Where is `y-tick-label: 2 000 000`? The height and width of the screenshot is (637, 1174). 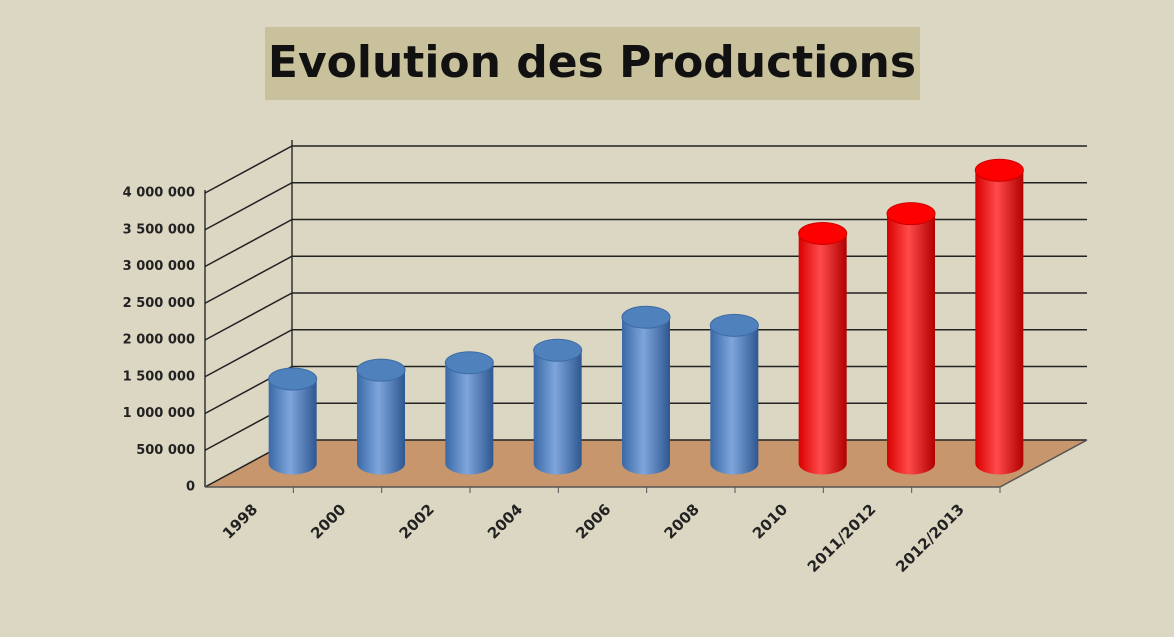 y-tick-label: 2 000 000 is located at coordinates (159, 340).